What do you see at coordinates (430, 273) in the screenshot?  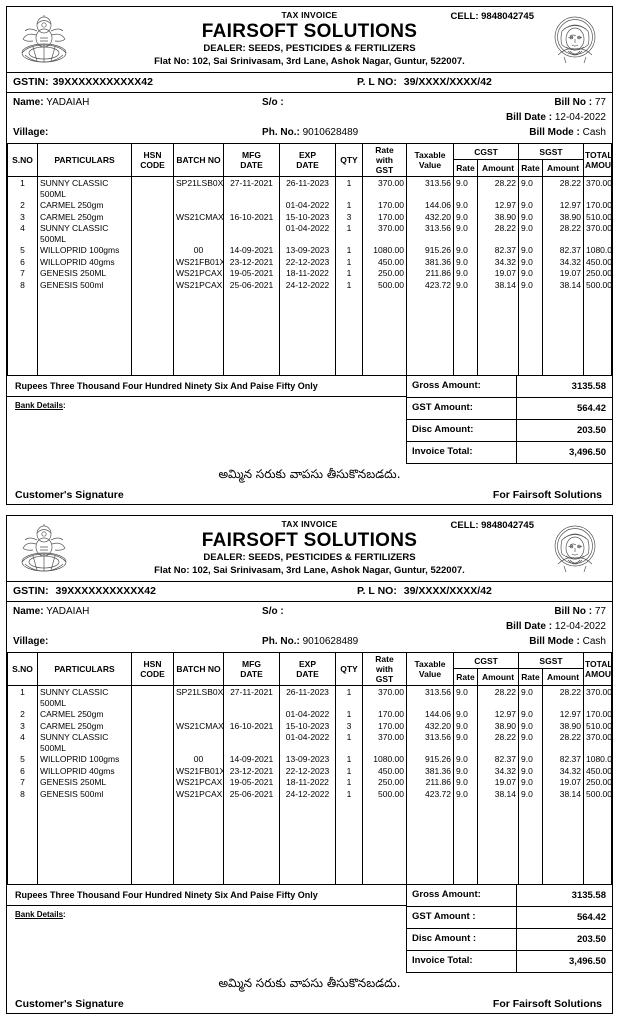 I see `cell-taxable-value: 211.86` at bounding box center [430, 273].